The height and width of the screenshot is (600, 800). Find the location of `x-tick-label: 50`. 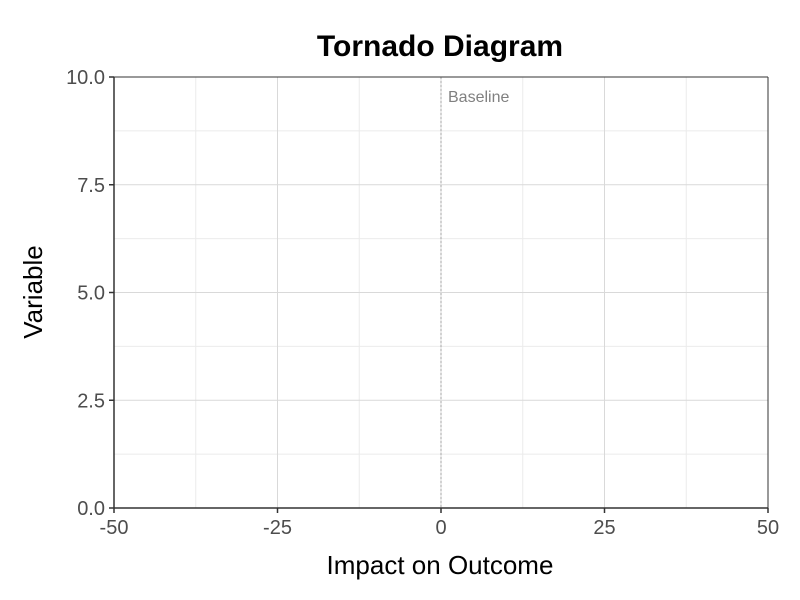

x-tick-label: 50 is located at coordinates (768, 528).